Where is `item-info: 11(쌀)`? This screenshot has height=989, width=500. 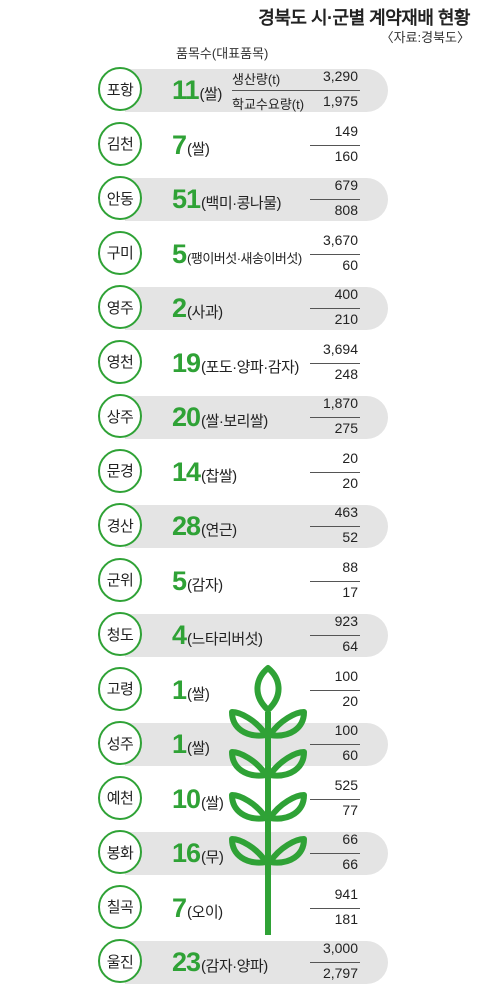 item-info: 11(쌀) is located at coordinates (197, 90).